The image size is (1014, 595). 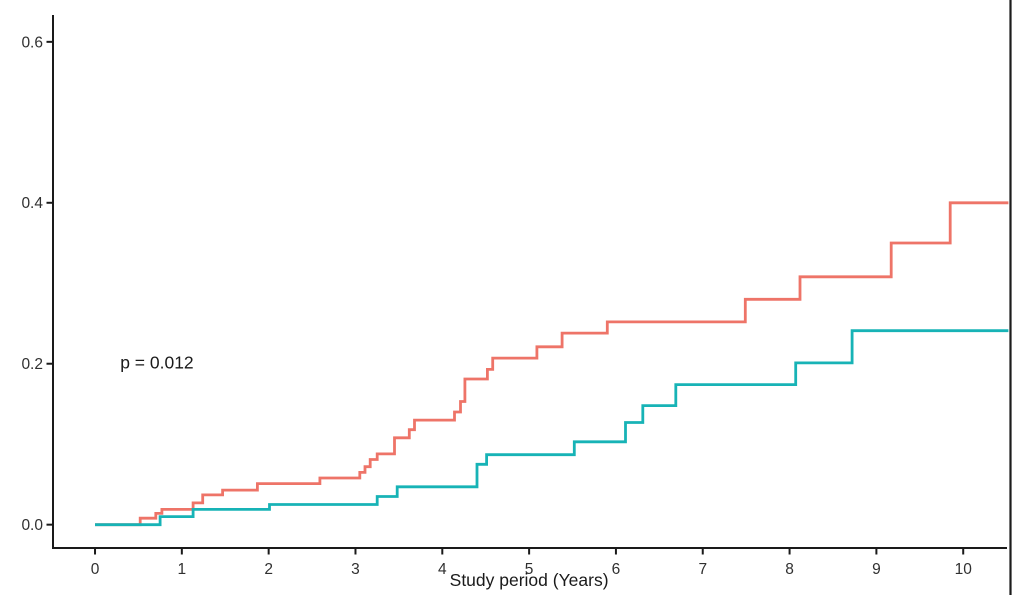 I want to click on x-tick-label: 10, so click(x=964, y=569).